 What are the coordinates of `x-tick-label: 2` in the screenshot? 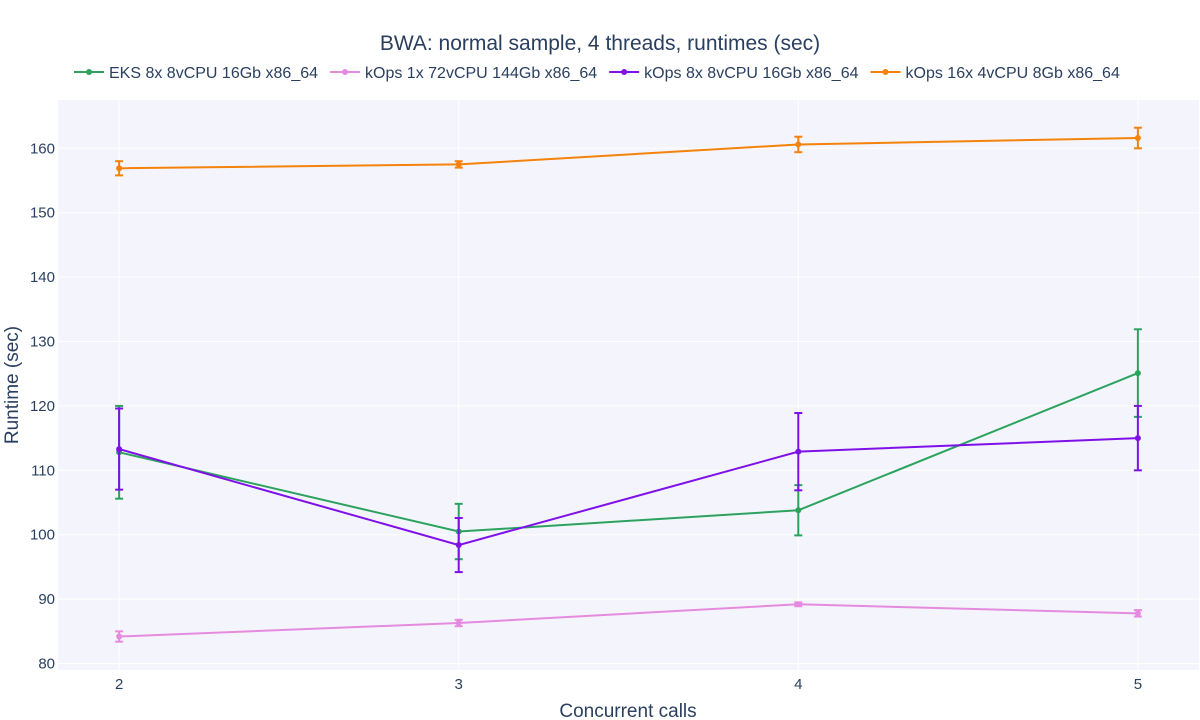 It's located at (119, 684).